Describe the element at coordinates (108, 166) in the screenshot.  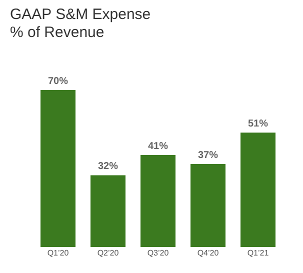
I see `data-label: 32%` at that location.